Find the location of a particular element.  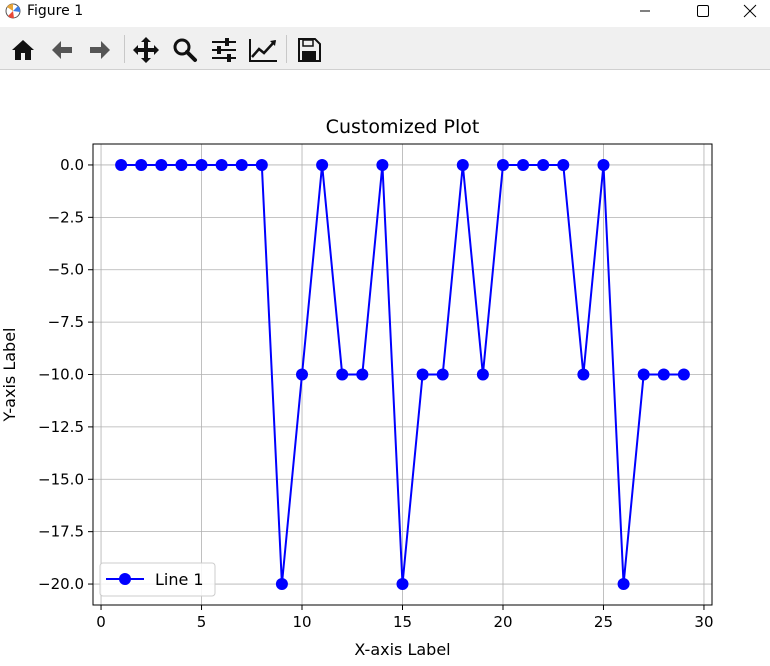

pan-button is located at coordinates (146, 50).